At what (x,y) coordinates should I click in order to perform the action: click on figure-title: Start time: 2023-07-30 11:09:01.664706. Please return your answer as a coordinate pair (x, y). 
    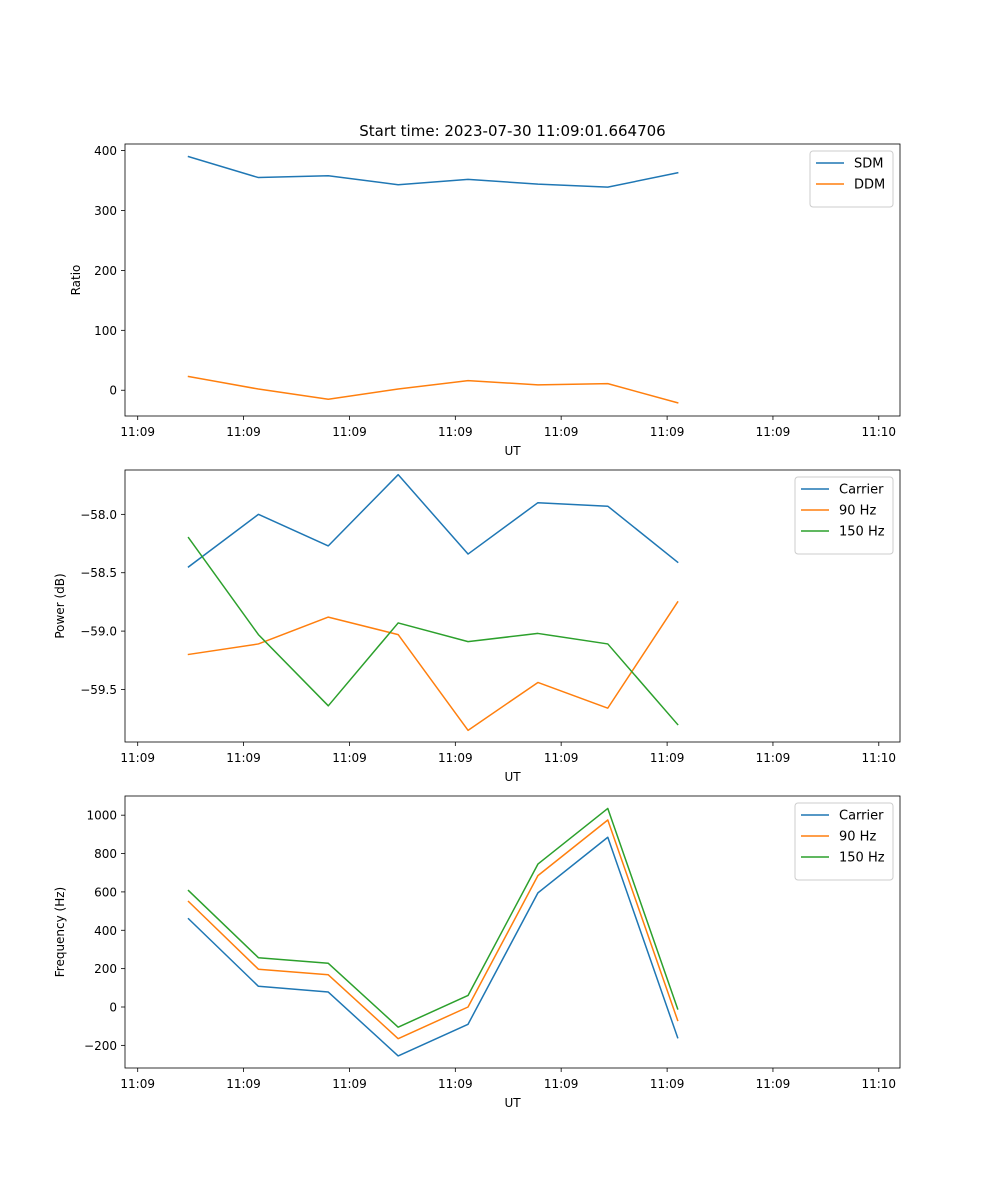
    Looking at the image, I should click on (512, 131).